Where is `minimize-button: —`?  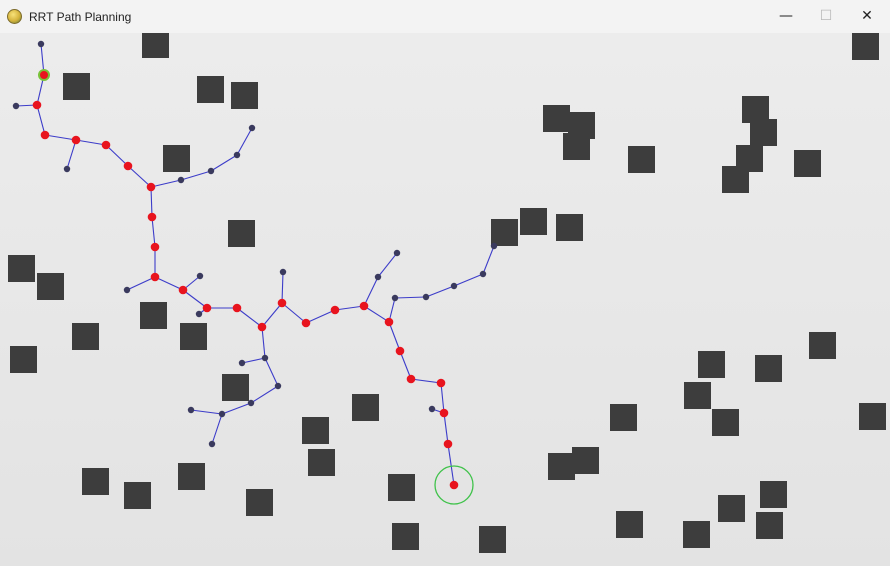
minimize-button: — is located at coordinates (786, 16).